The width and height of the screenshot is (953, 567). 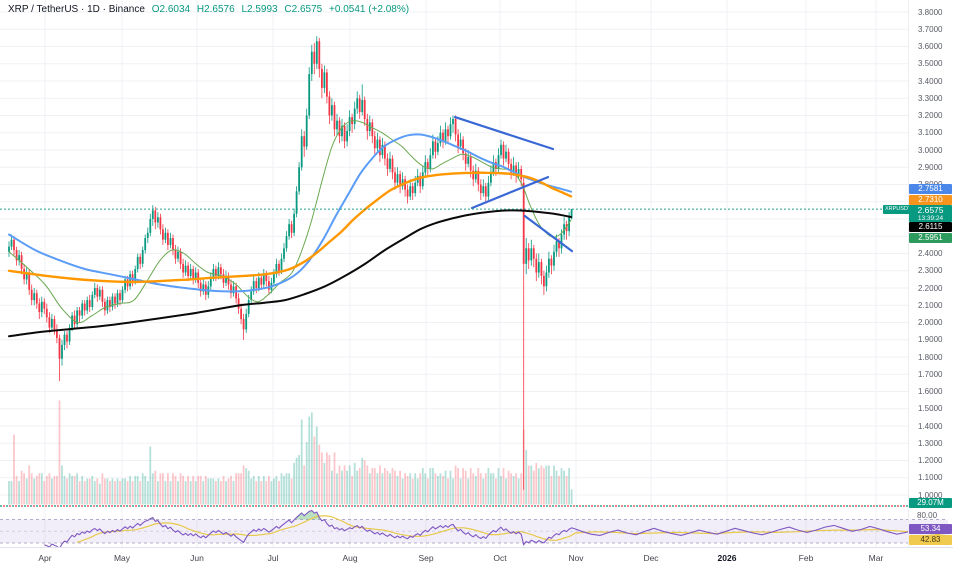 What do you see at coordinates (510, 193) in the screenshot?
I see `ascending-trendline` at bounding box center [510, 193].